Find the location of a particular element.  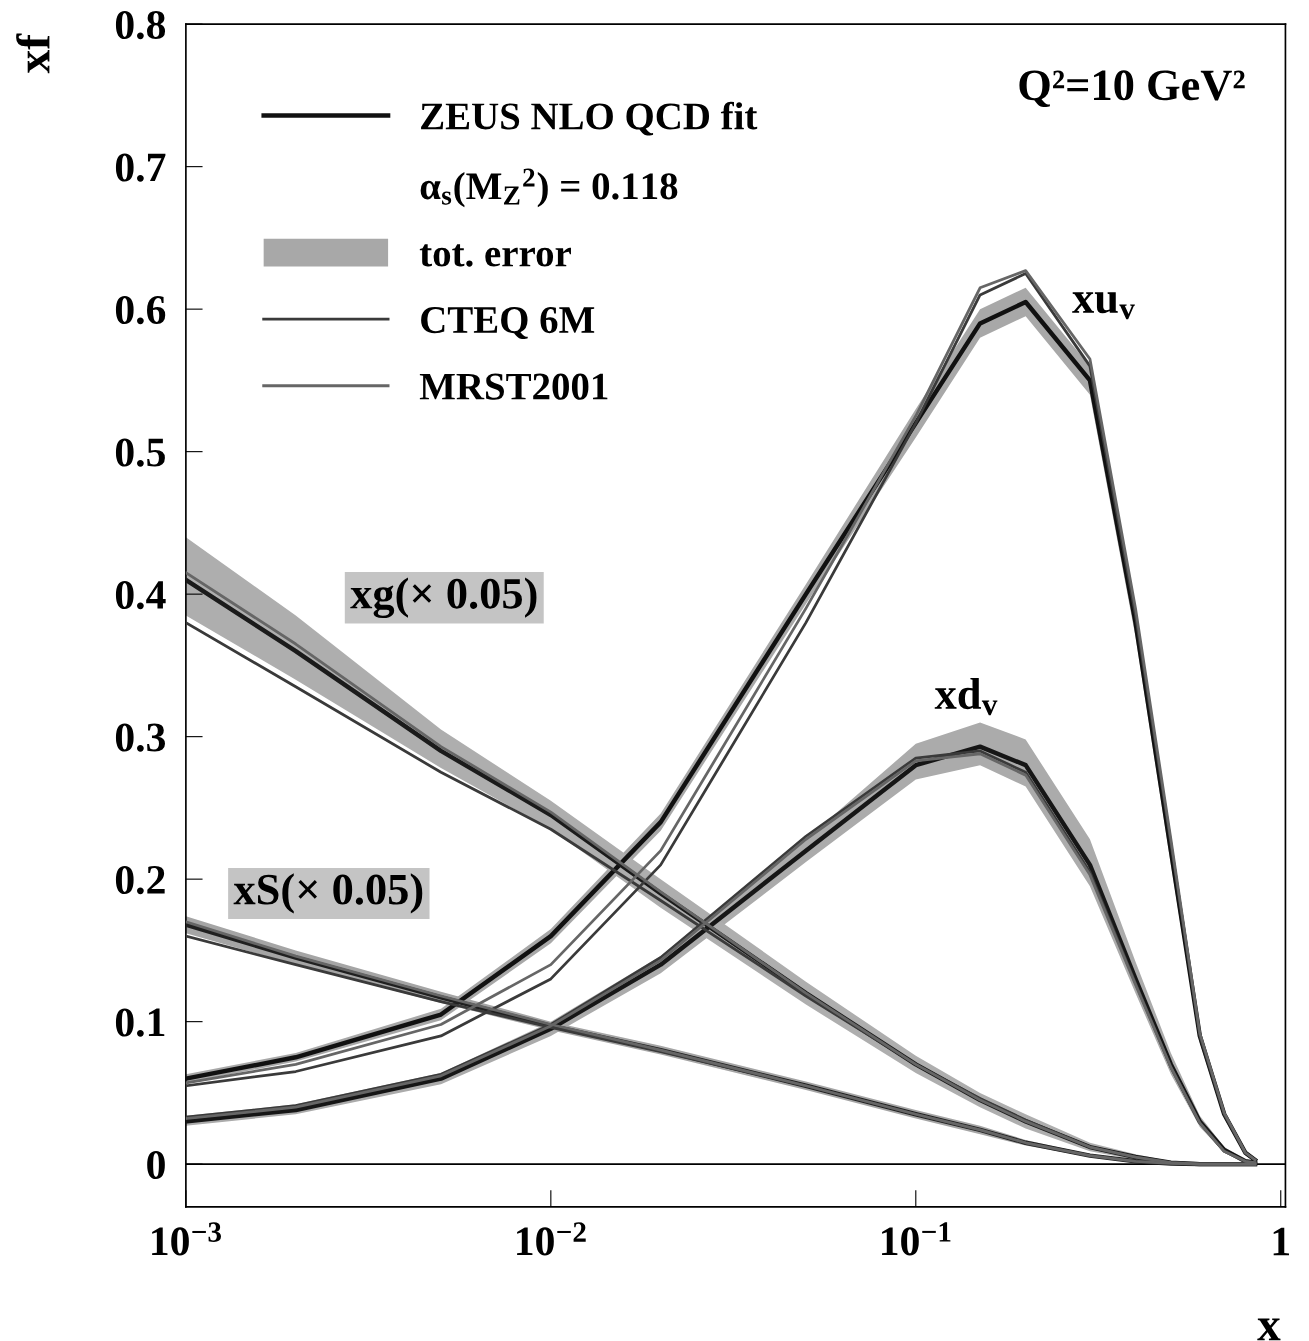

x-tick-label: 10$^{−1}$ is located at coordinates (916, 1239).